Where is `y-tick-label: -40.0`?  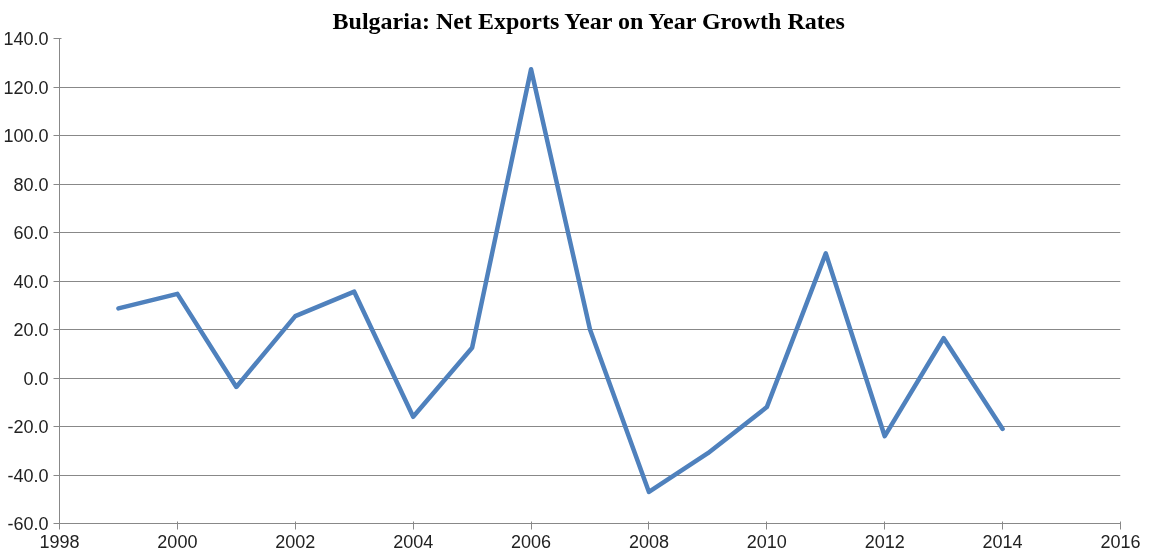
y-tick-label: -40.0 is located at coordinates (28, 475).